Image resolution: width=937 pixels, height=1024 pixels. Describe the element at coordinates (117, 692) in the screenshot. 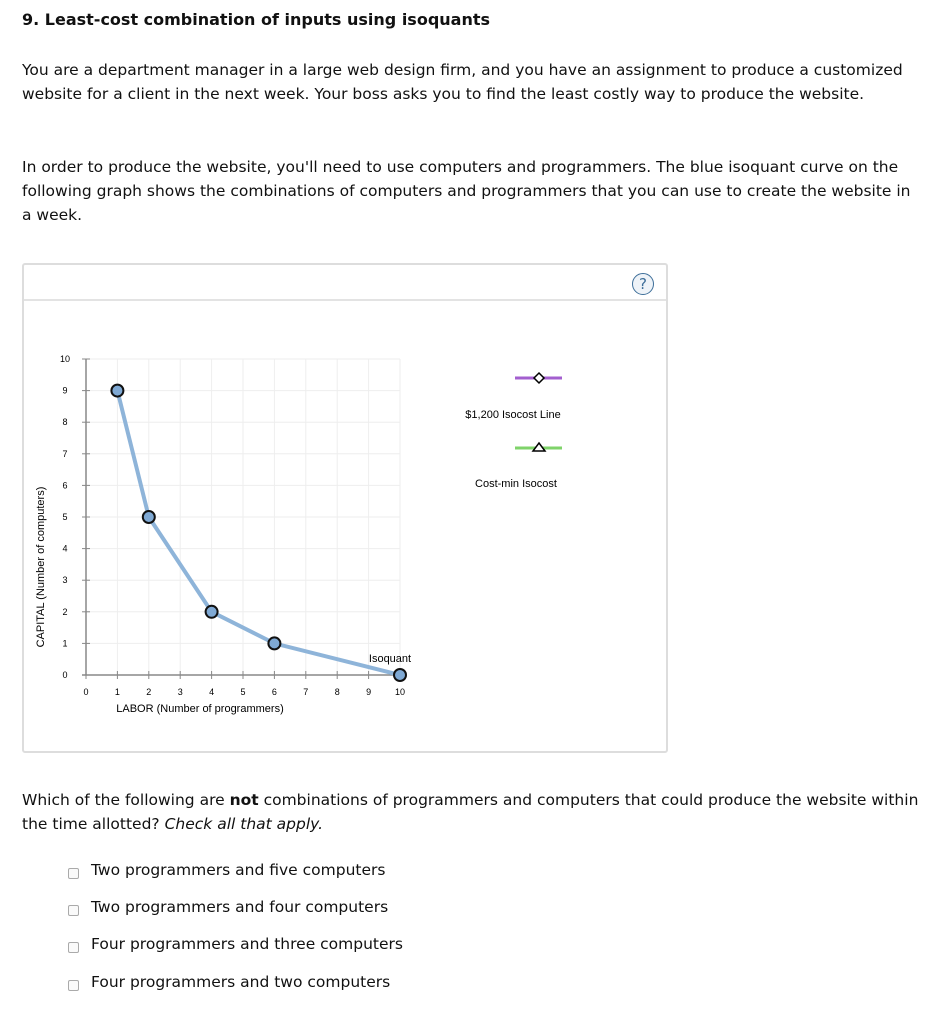

I see `x-tick-label: 1` at that location.